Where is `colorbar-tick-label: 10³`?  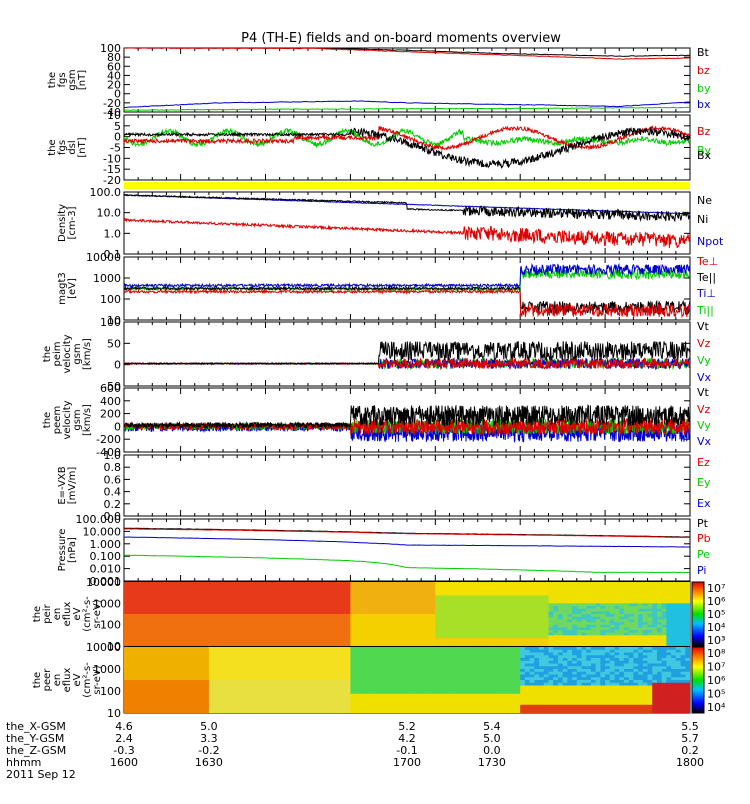
colorbar-tick-label: 10³ is located at coordinates (716, 640).